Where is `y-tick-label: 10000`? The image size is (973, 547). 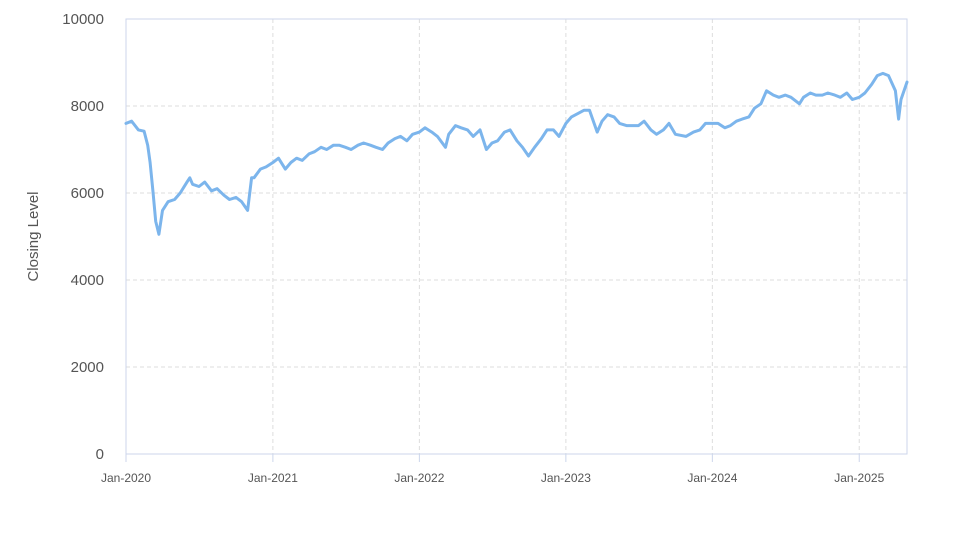
y-tick-label: 10000 is located at coordinates (83, 19).